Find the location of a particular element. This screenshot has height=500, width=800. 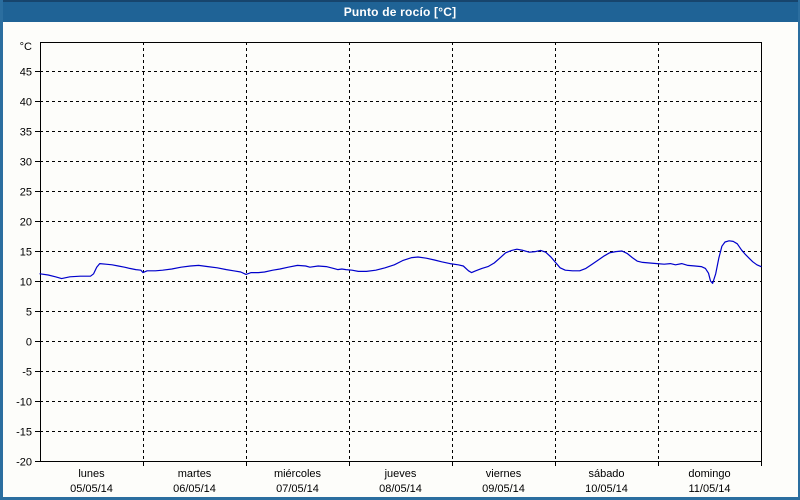

day-name-label: viernes is located at coordinates (504, 474).